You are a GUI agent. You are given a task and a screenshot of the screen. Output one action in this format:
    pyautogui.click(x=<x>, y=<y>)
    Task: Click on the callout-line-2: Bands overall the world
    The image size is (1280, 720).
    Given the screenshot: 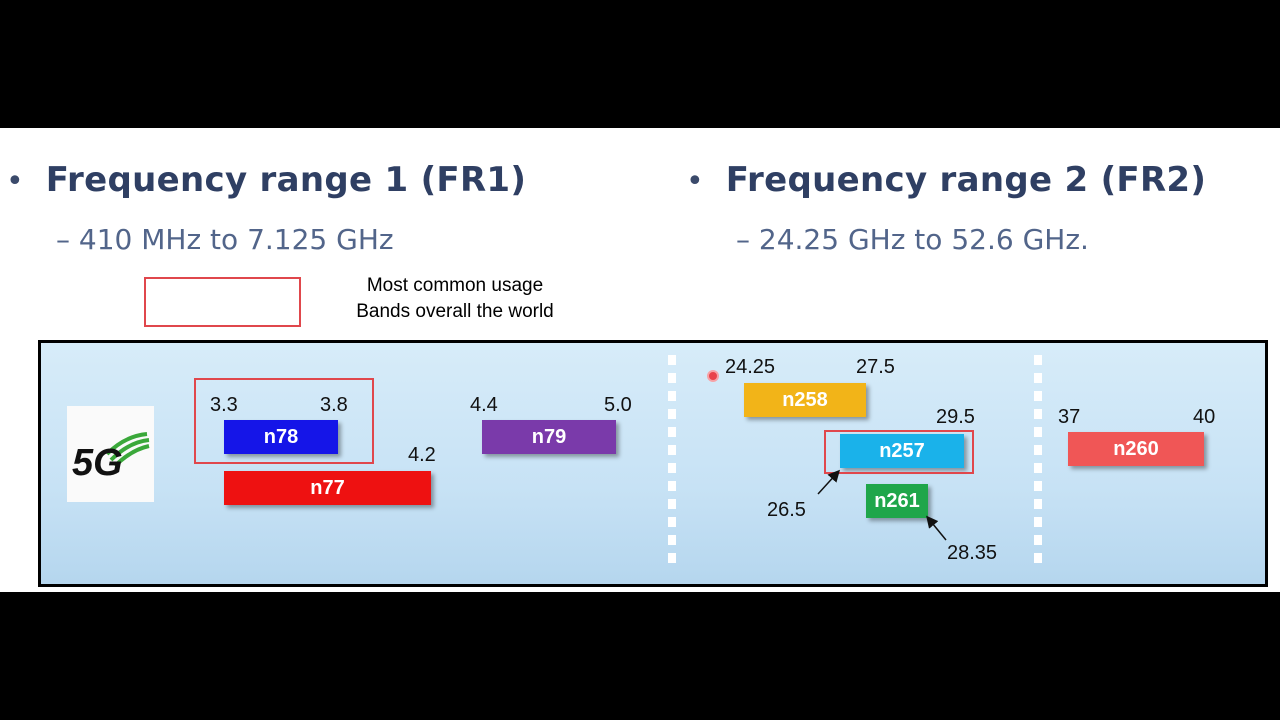 What is the action you would take?
    pyautogui.click(x=455, y=311)
    